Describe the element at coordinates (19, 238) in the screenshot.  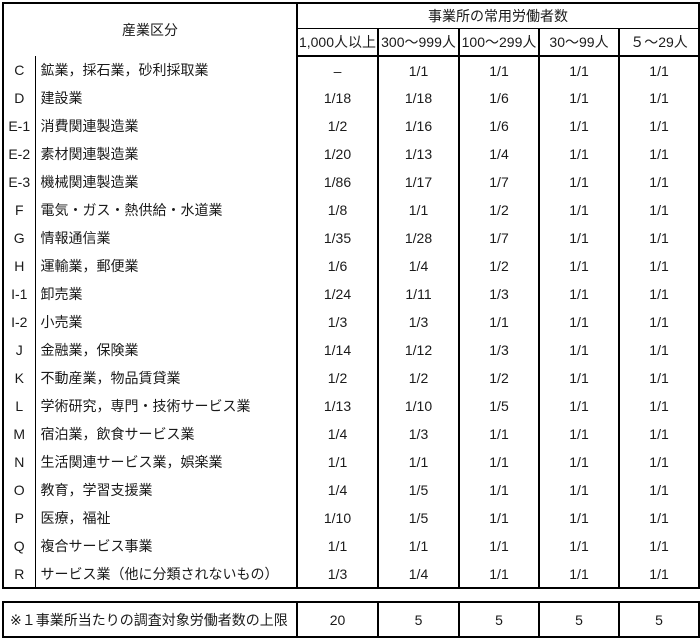
I see `industry-code: G` at that location.